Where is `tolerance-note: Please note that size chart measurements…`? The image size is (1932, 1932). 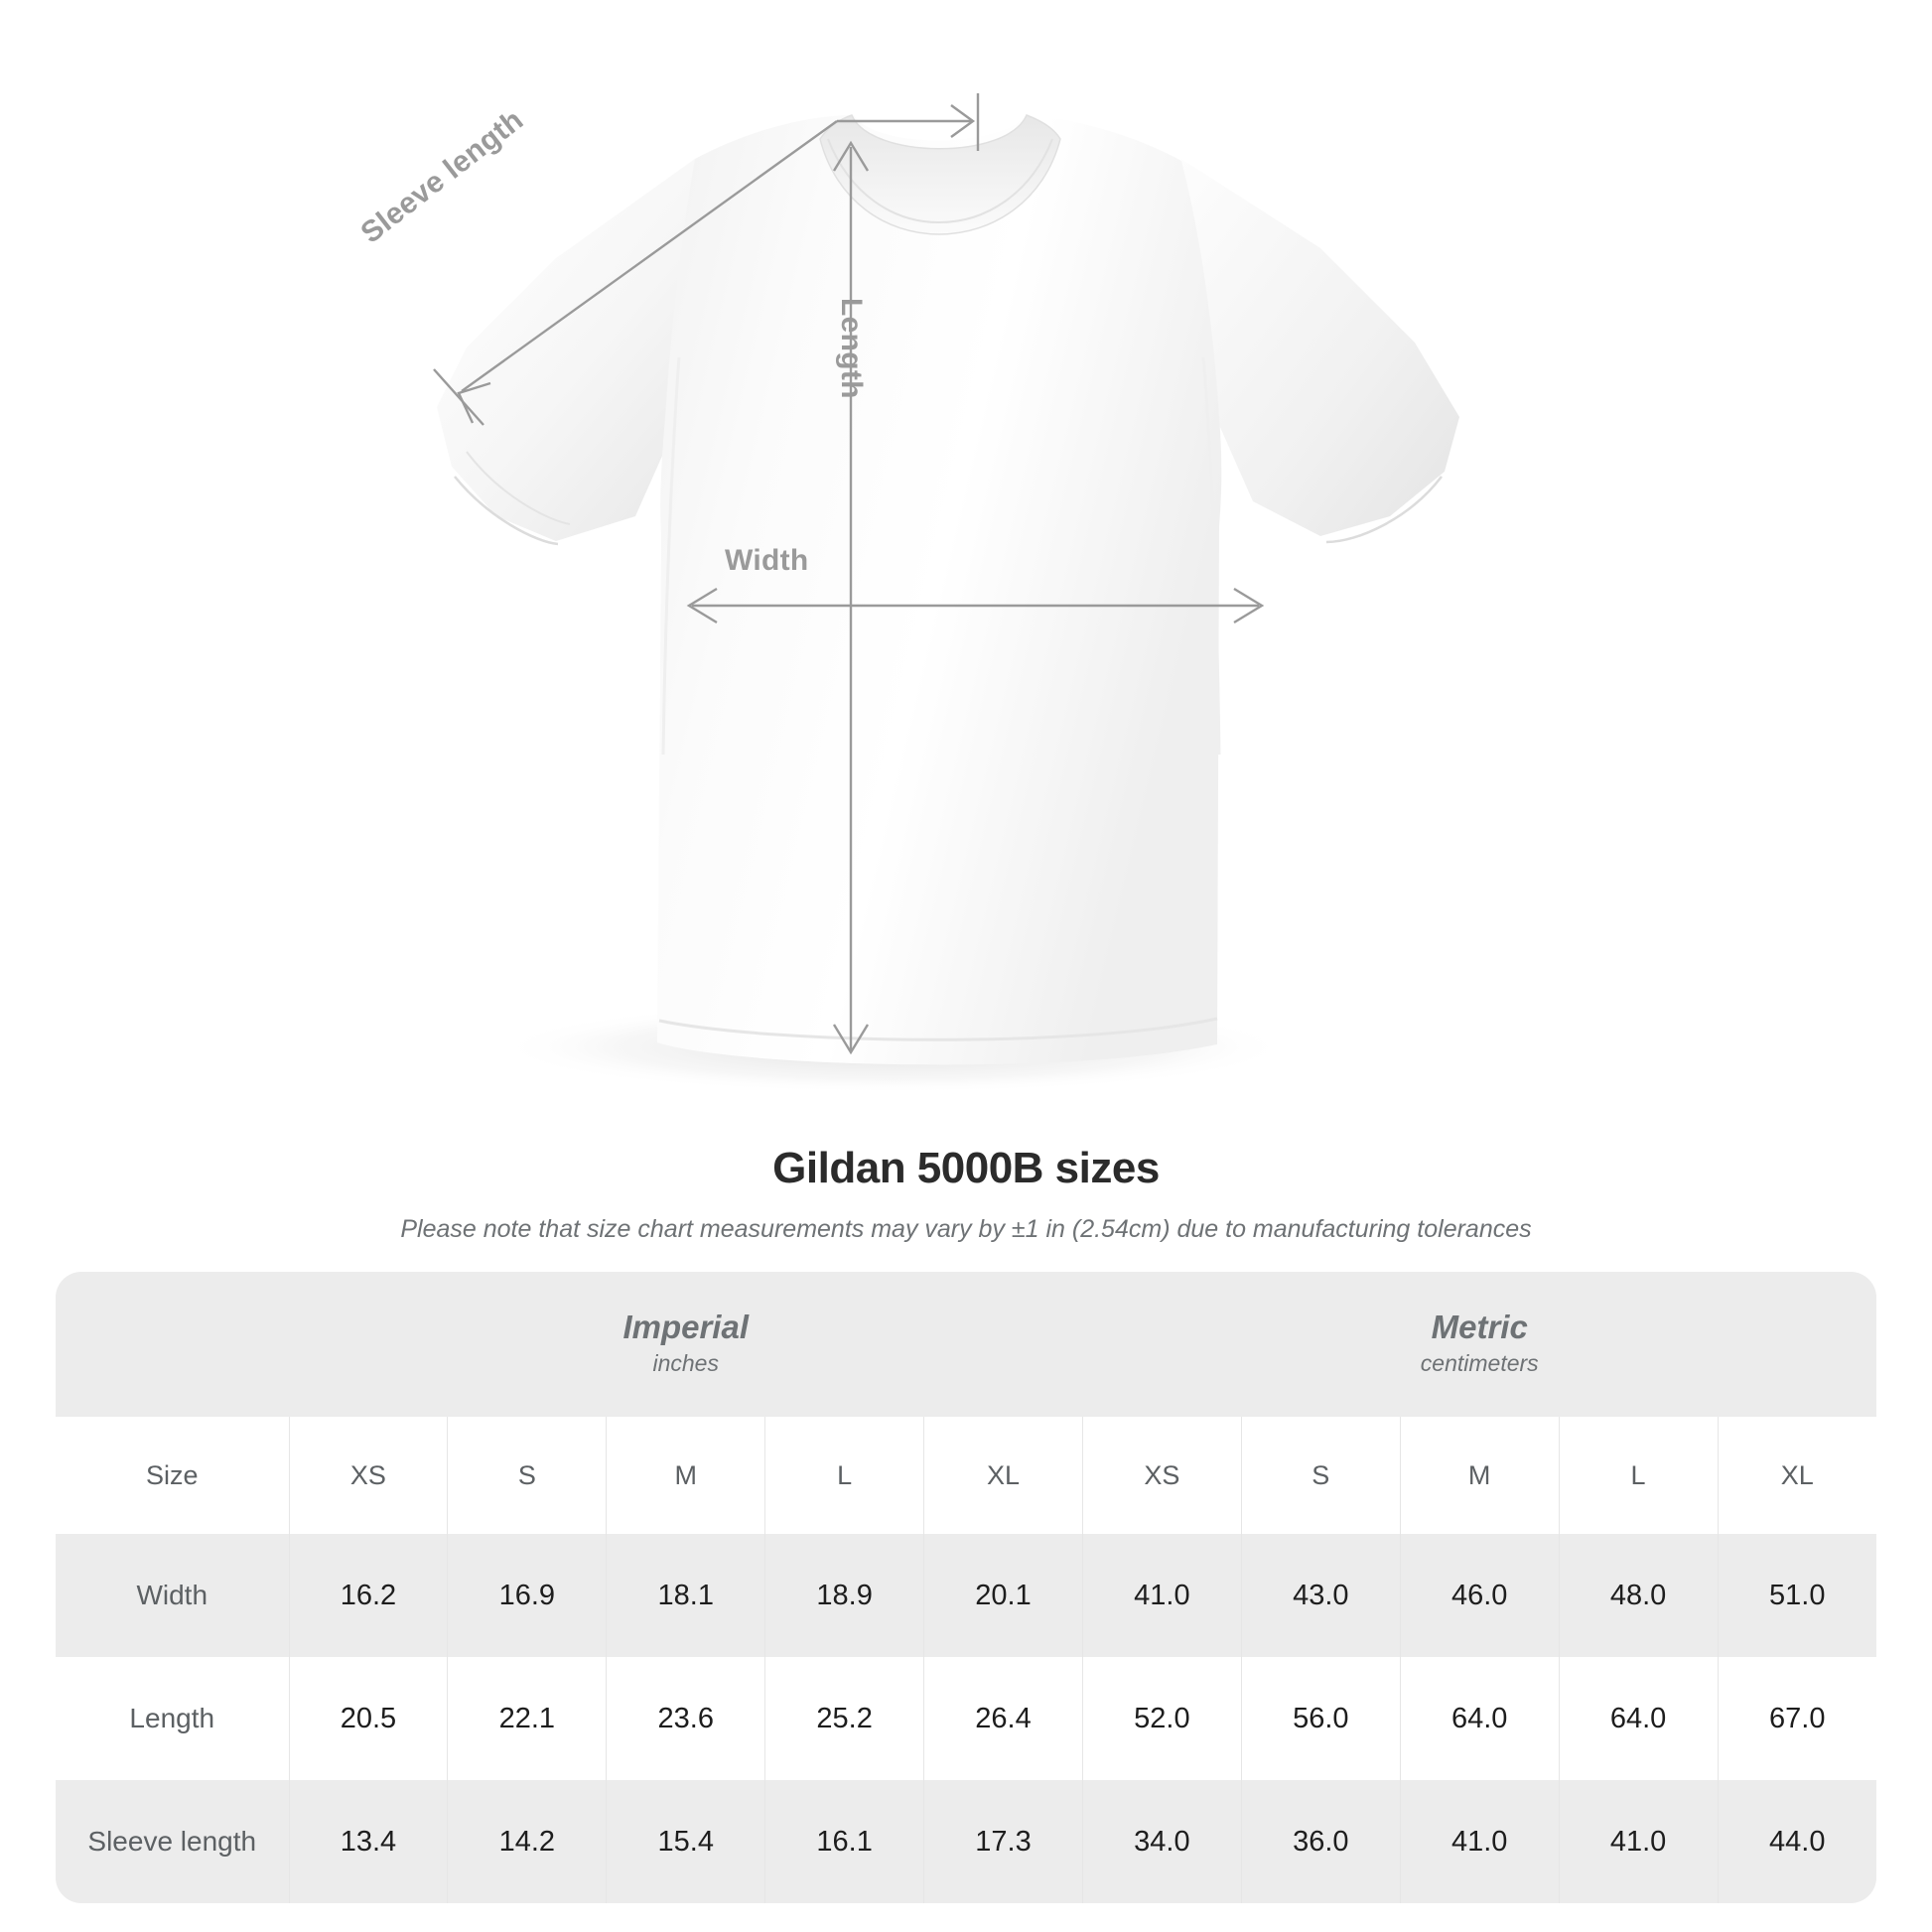 tolerance-note: Please note that size chart measurements… is located at coordinates (966, 1229).